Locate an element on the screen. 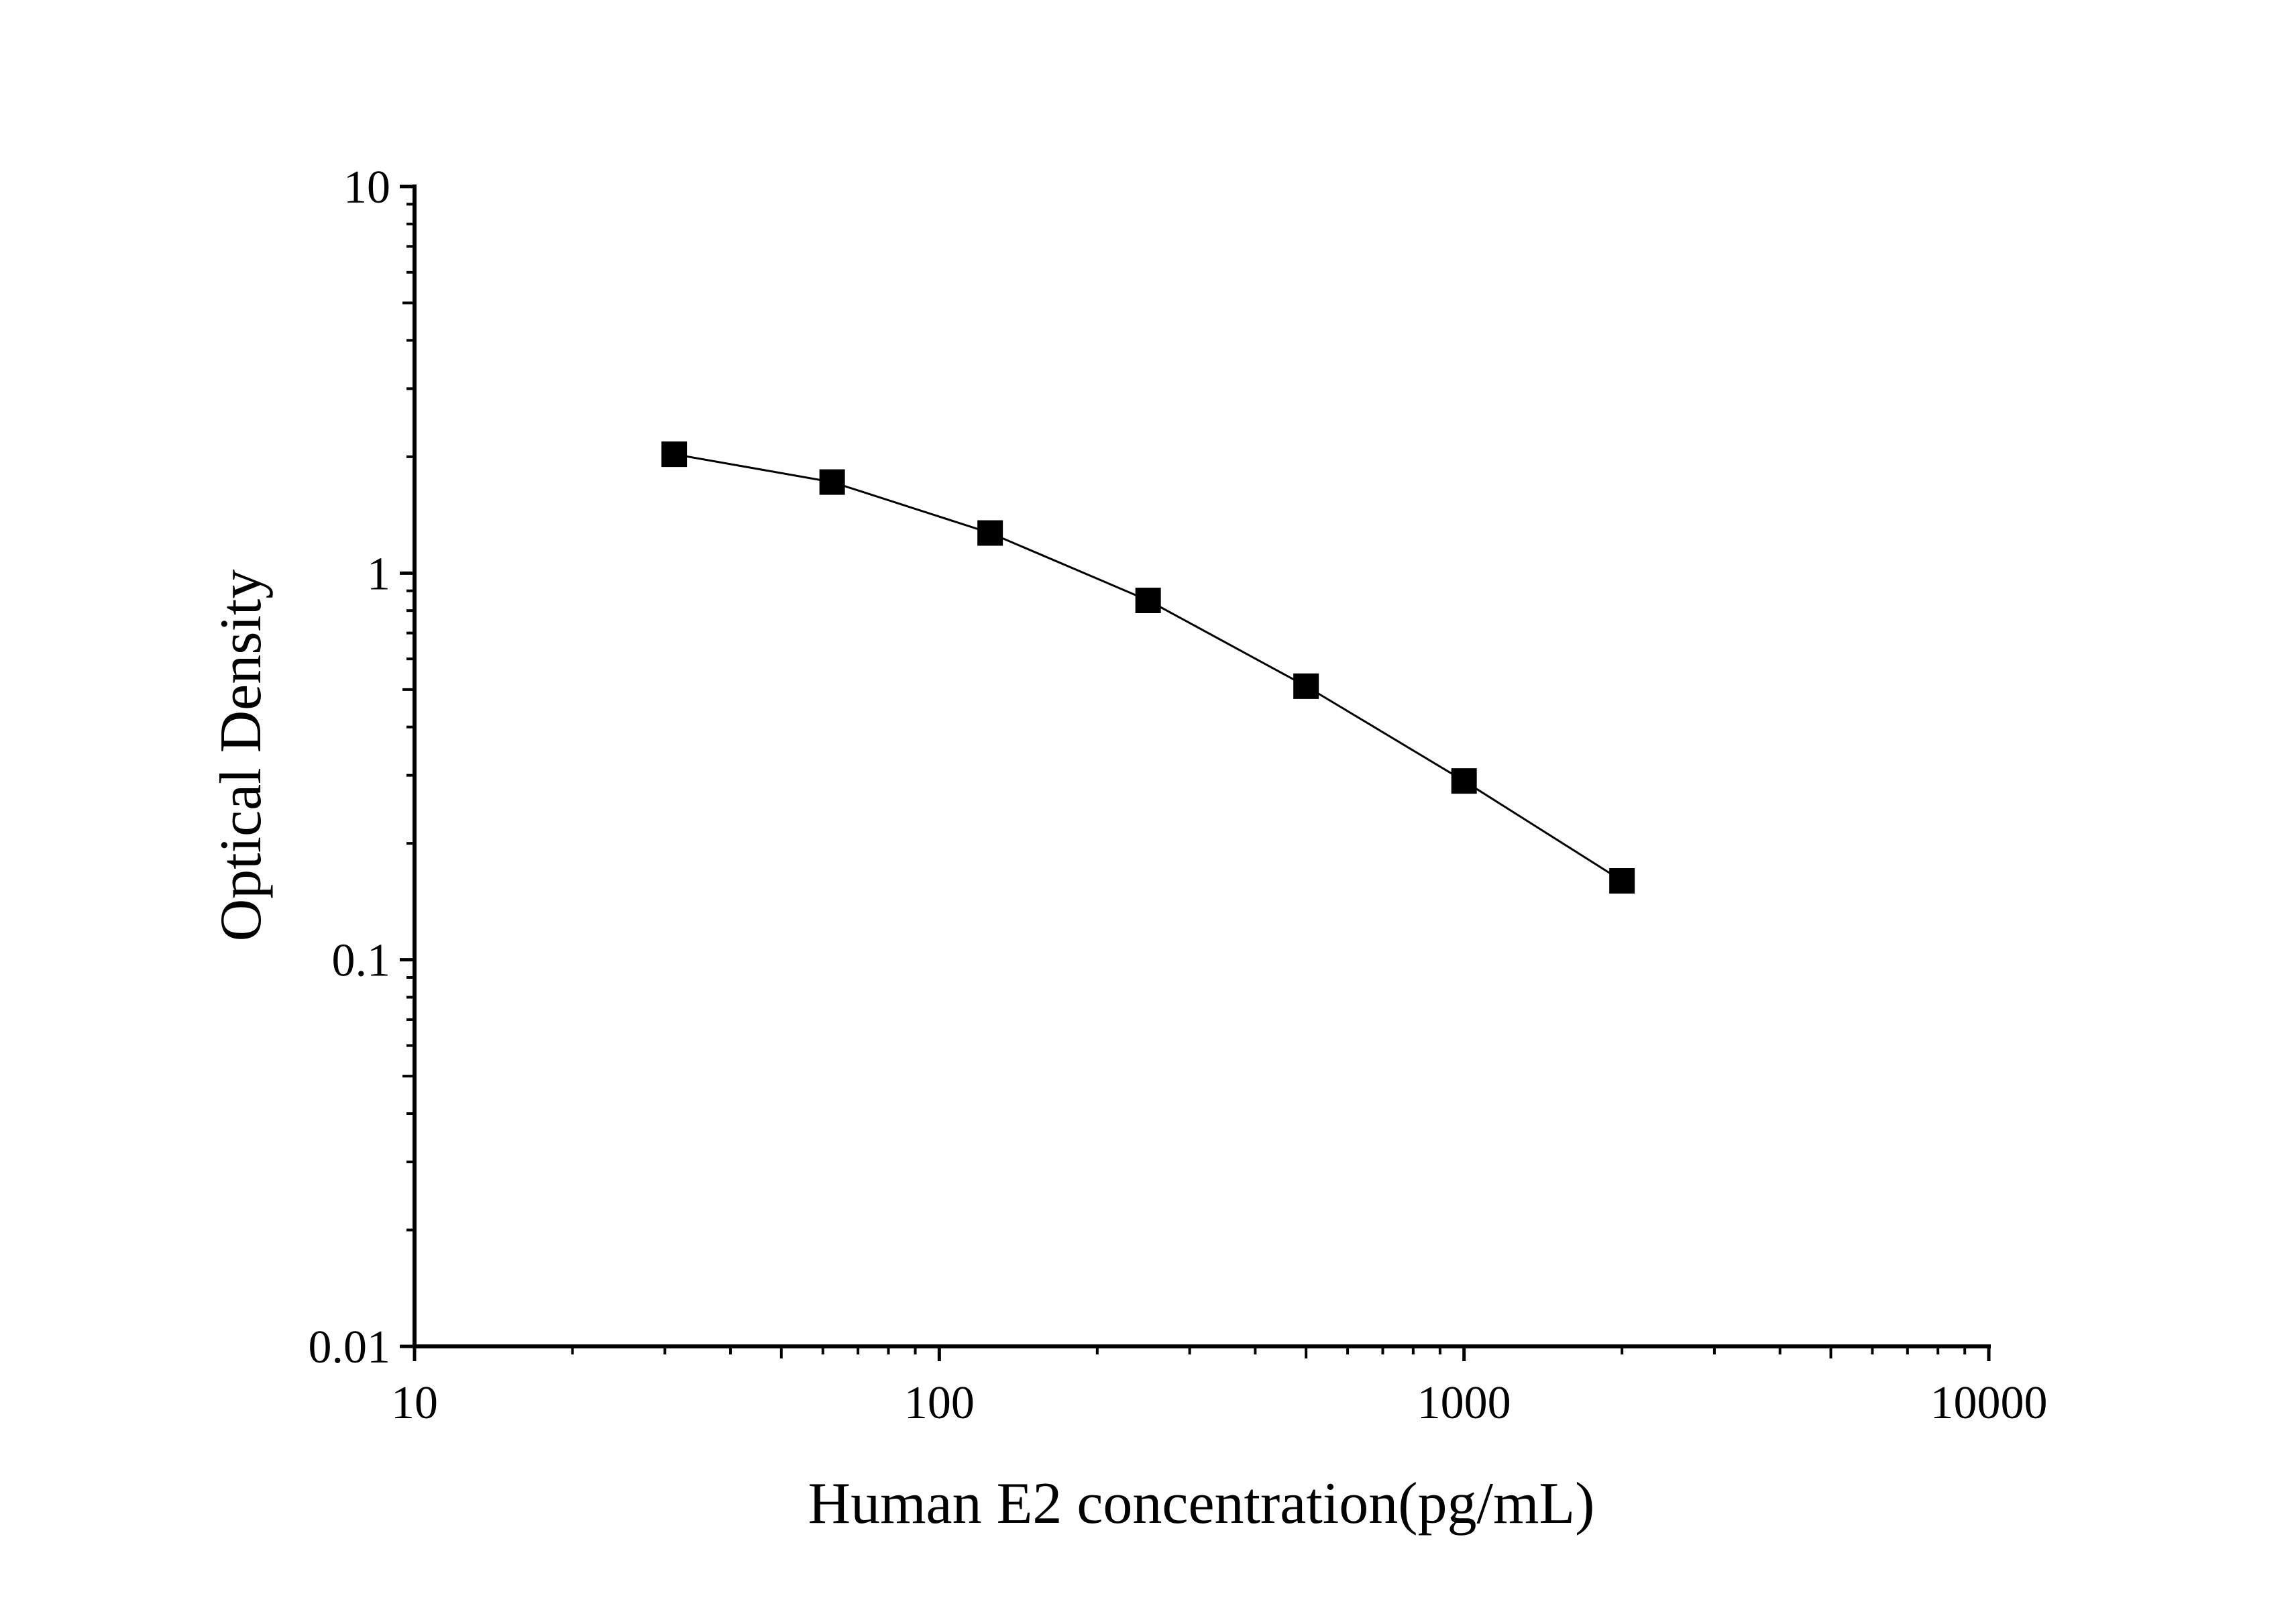  x-tick-label: 1000 is located at coordinates (1464, 1403).